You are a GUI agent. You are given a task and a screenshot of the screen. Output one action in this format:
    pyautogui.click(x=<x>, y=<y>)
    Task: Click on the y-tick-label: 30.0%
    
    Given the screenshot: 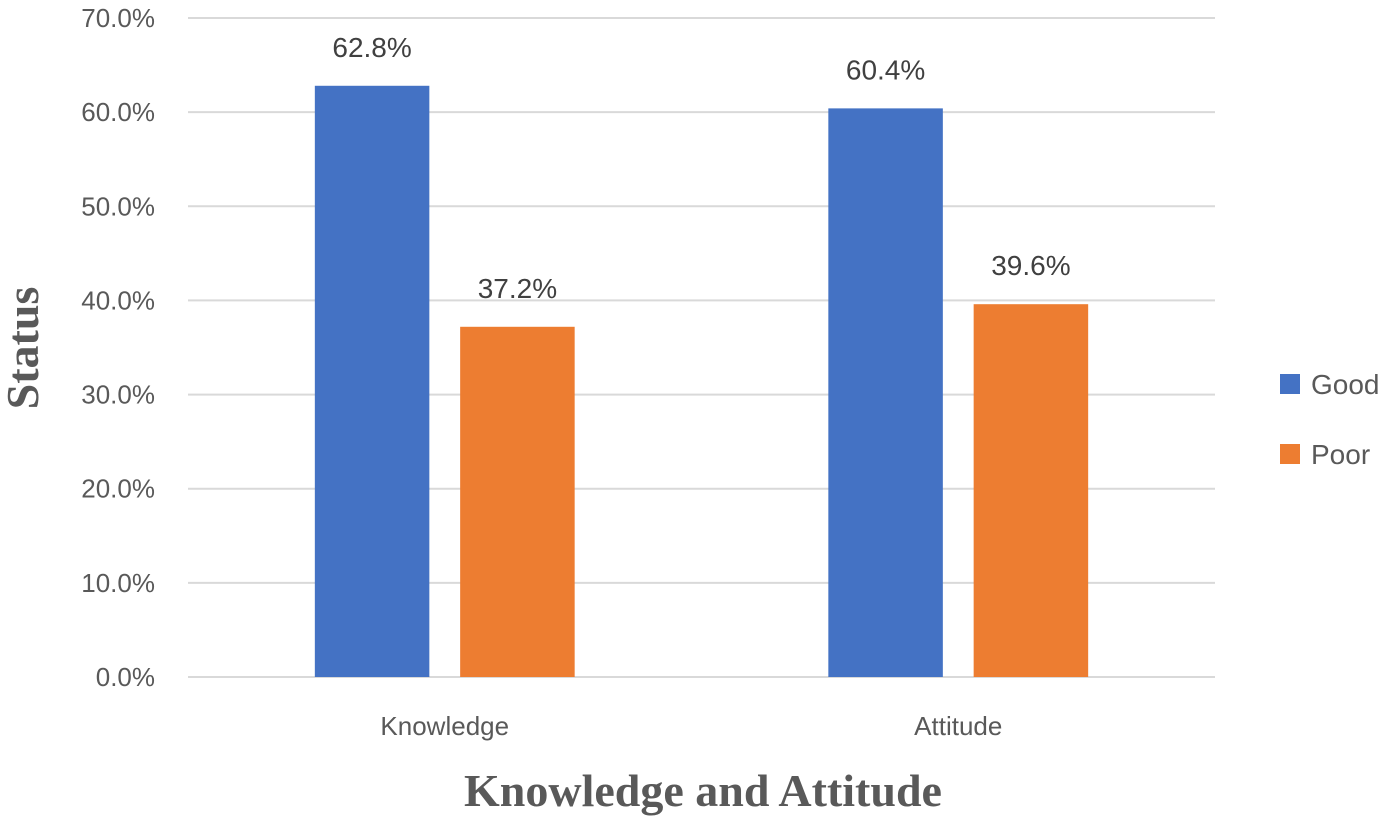 What is the action you would take?
    pyautogui.click(x=118, y=395)
    